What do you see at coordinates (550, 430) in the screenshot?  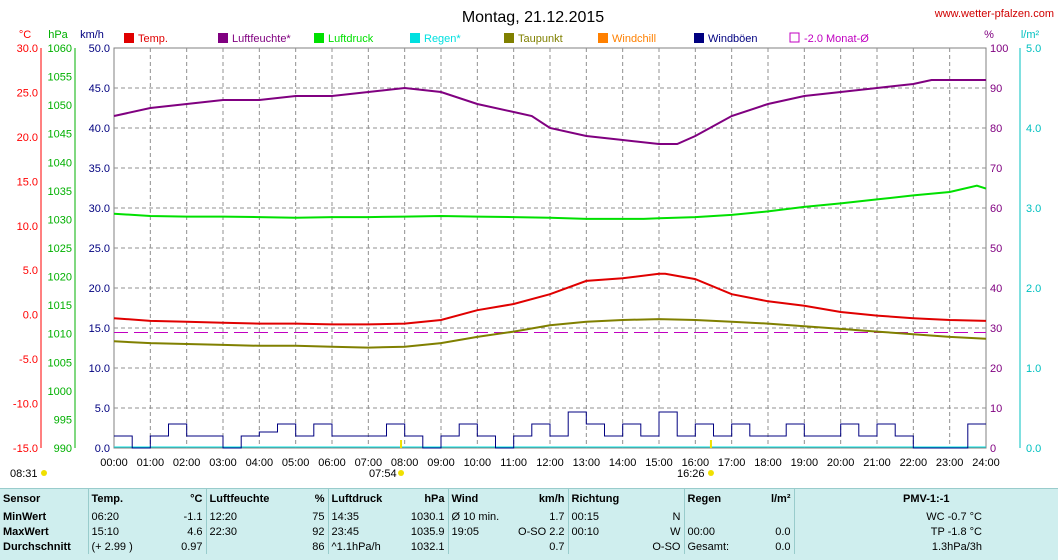 I see `series-windböen-line` at bounding box center [550, 430].